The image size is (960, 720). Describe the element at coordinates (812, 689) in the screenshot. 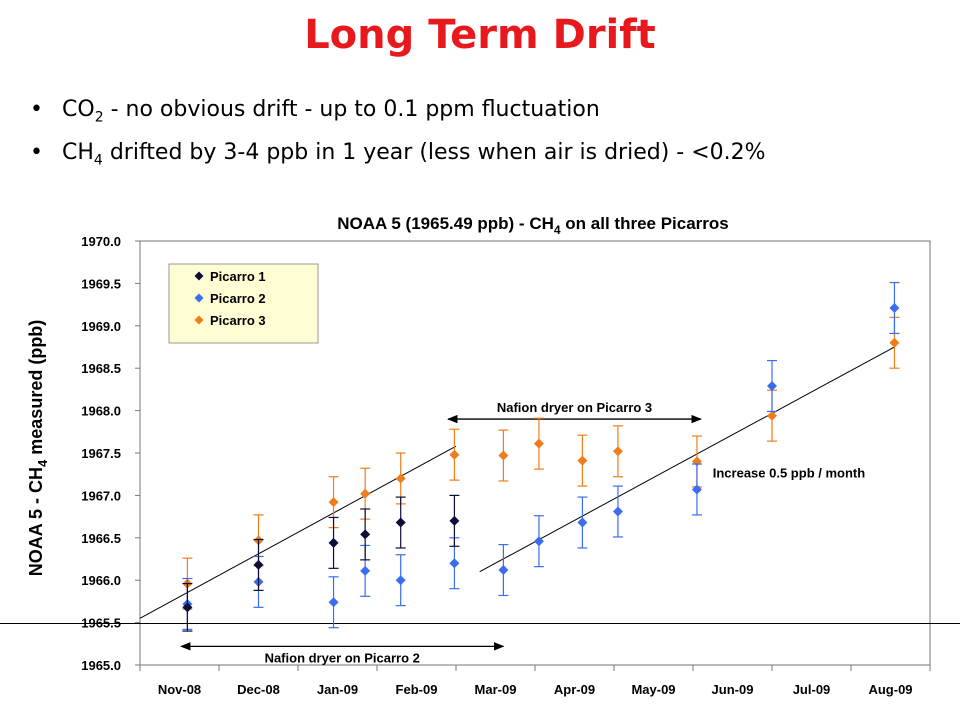

I see `x-tick-label: Jul-09` at that location.